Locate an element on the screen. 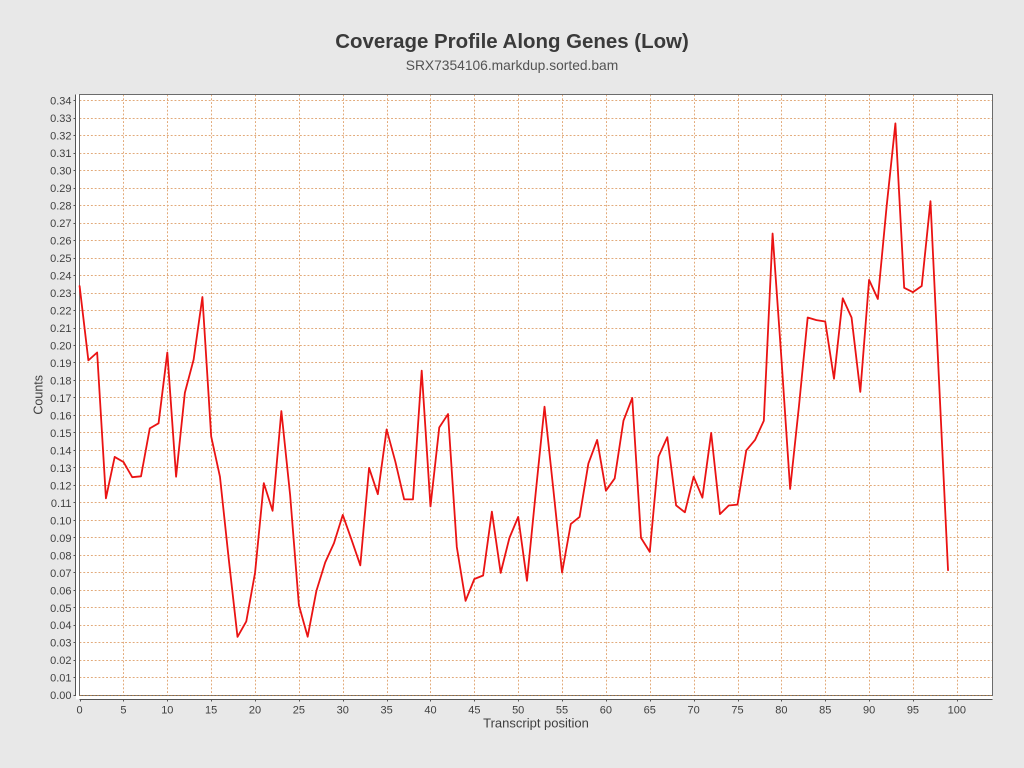  svg-text: 0.26 is located at coordinates (60, 241).